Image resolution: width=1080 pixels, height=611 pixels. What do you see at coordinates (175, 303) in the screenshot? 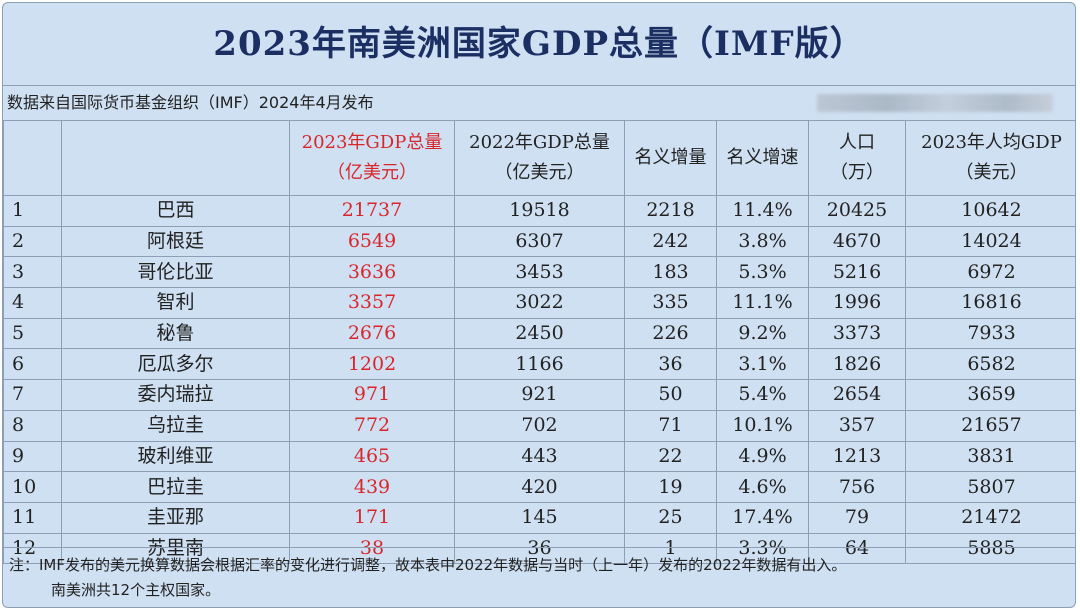
I see `cell-country: 智利` at bounding box center [175, 303].